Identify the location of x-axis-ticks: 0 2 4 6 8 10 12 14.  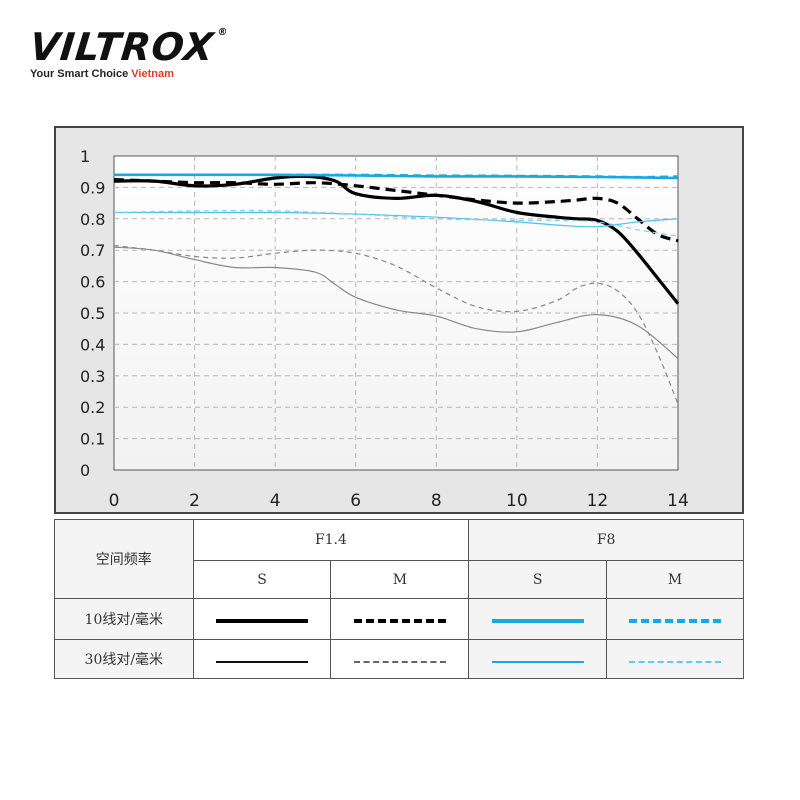
(399, 501).